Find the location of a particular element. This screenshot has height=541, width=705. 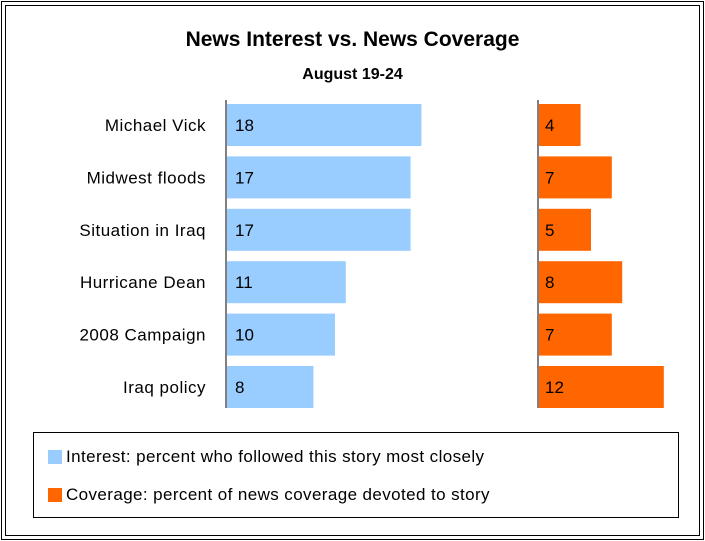

interest-value-label: 18 is located at coordinates (244, 125).